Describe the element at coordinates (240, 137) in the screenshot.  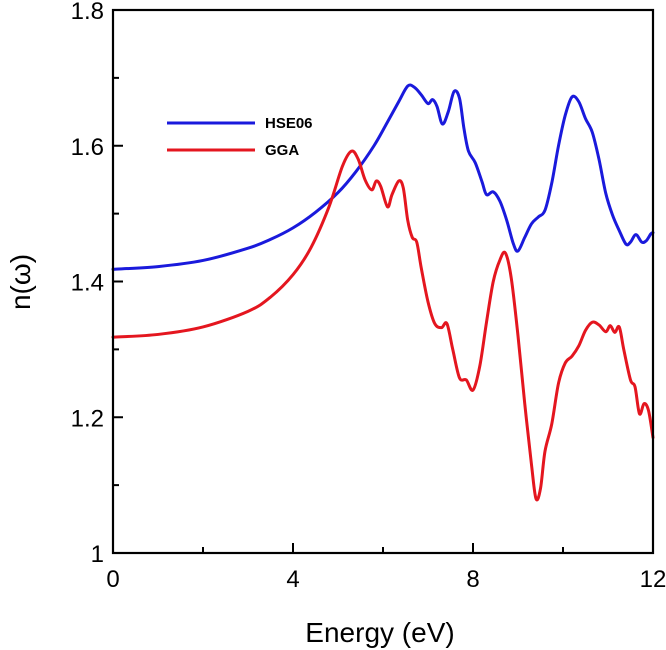
I see `legend: HSE06 GGA` at that location.